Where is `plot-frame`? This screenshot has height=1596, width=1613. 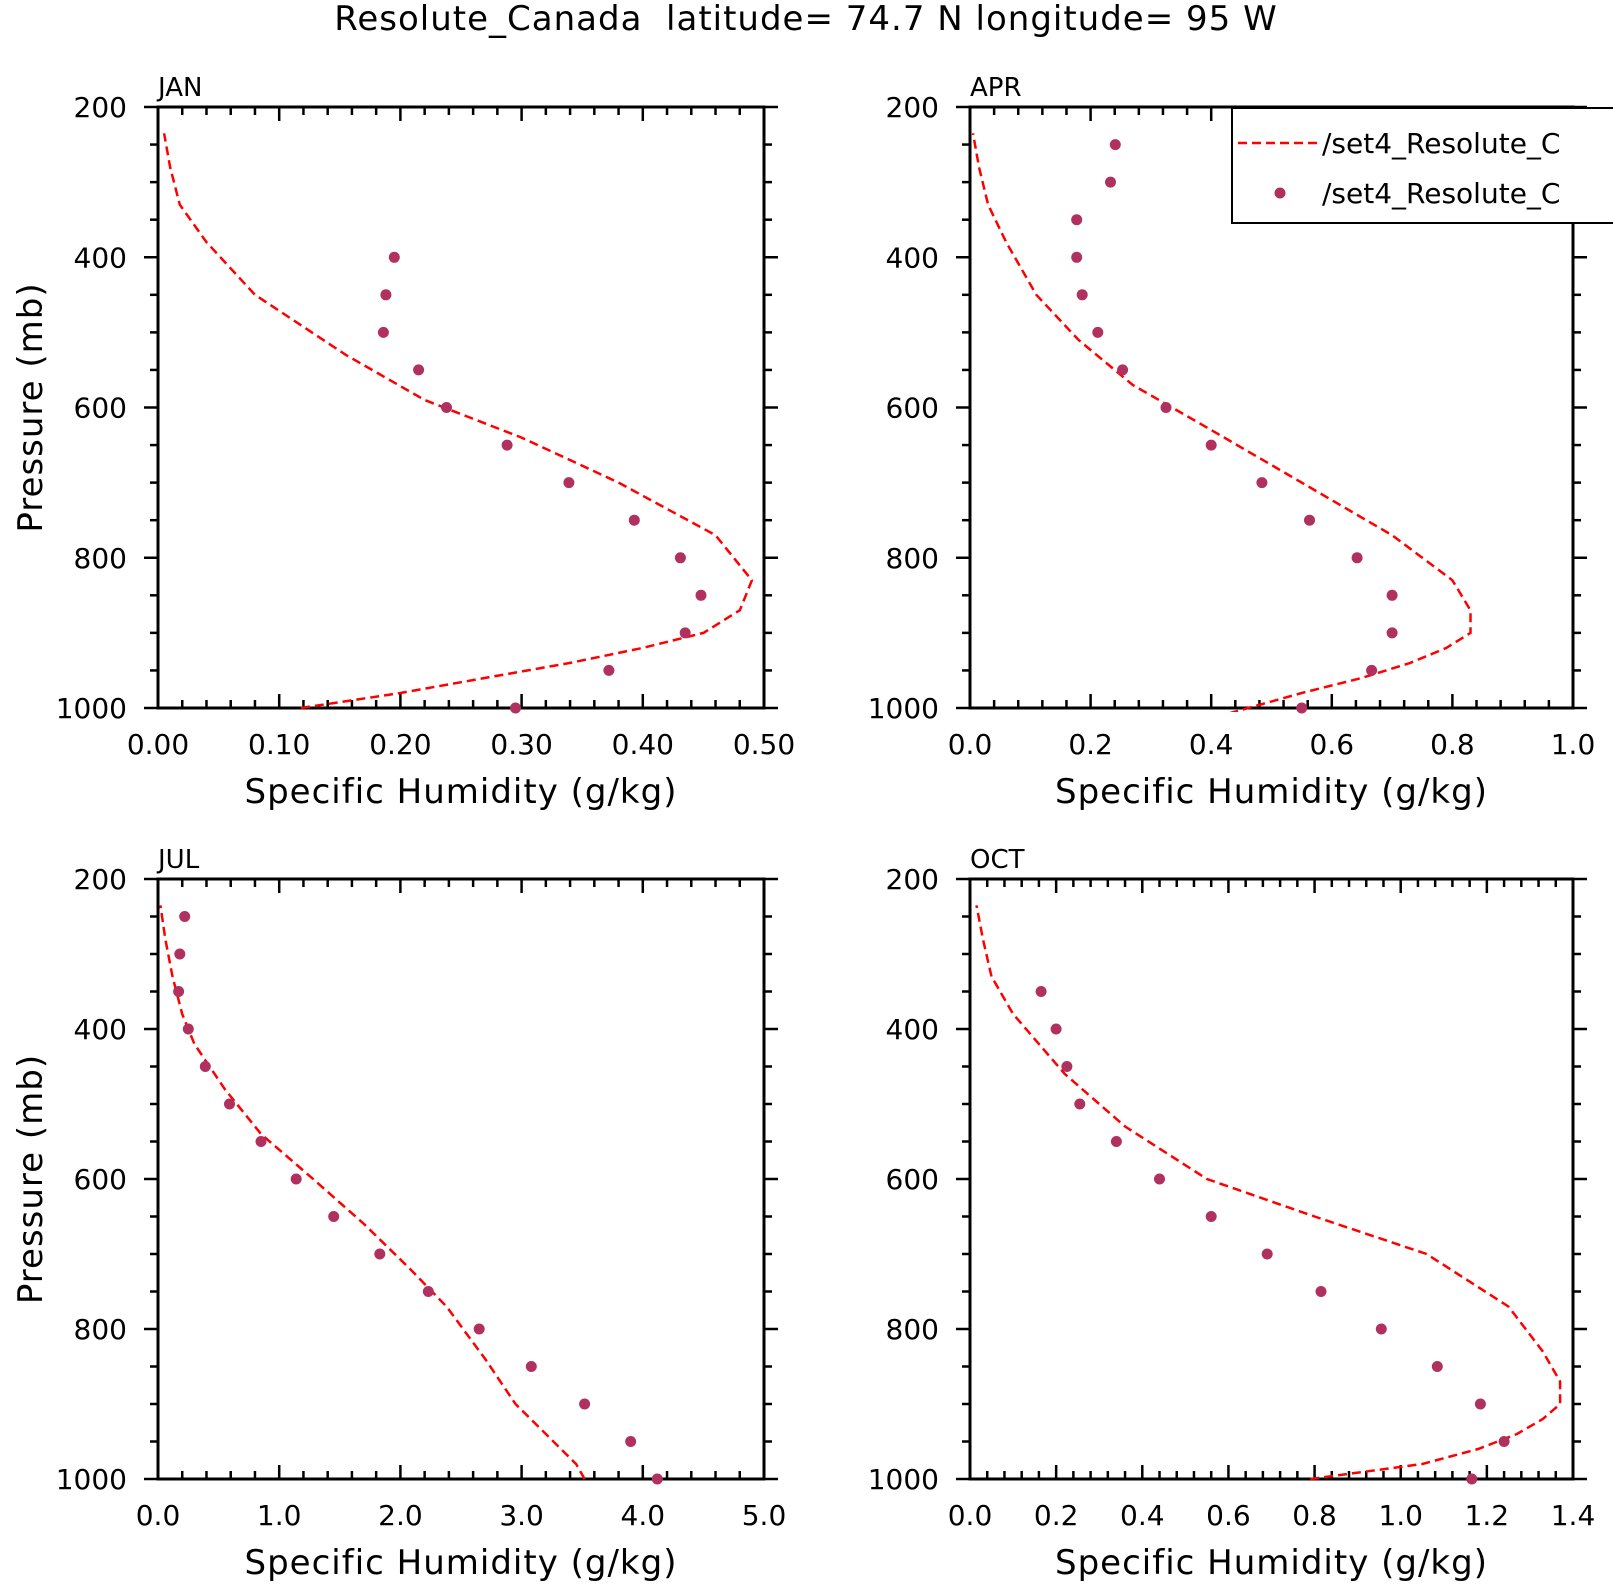 plot-frame is located at coordinates (461, 1179).